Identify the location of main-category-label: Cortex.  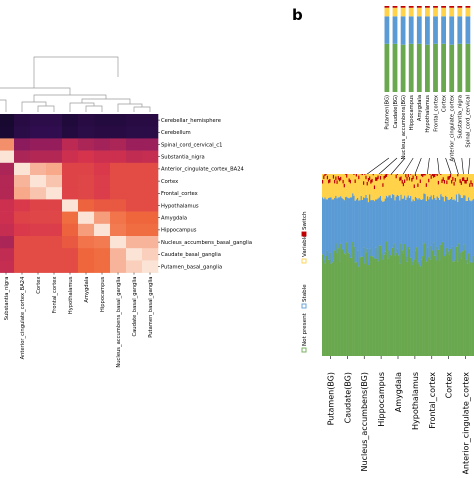
(449, 385).